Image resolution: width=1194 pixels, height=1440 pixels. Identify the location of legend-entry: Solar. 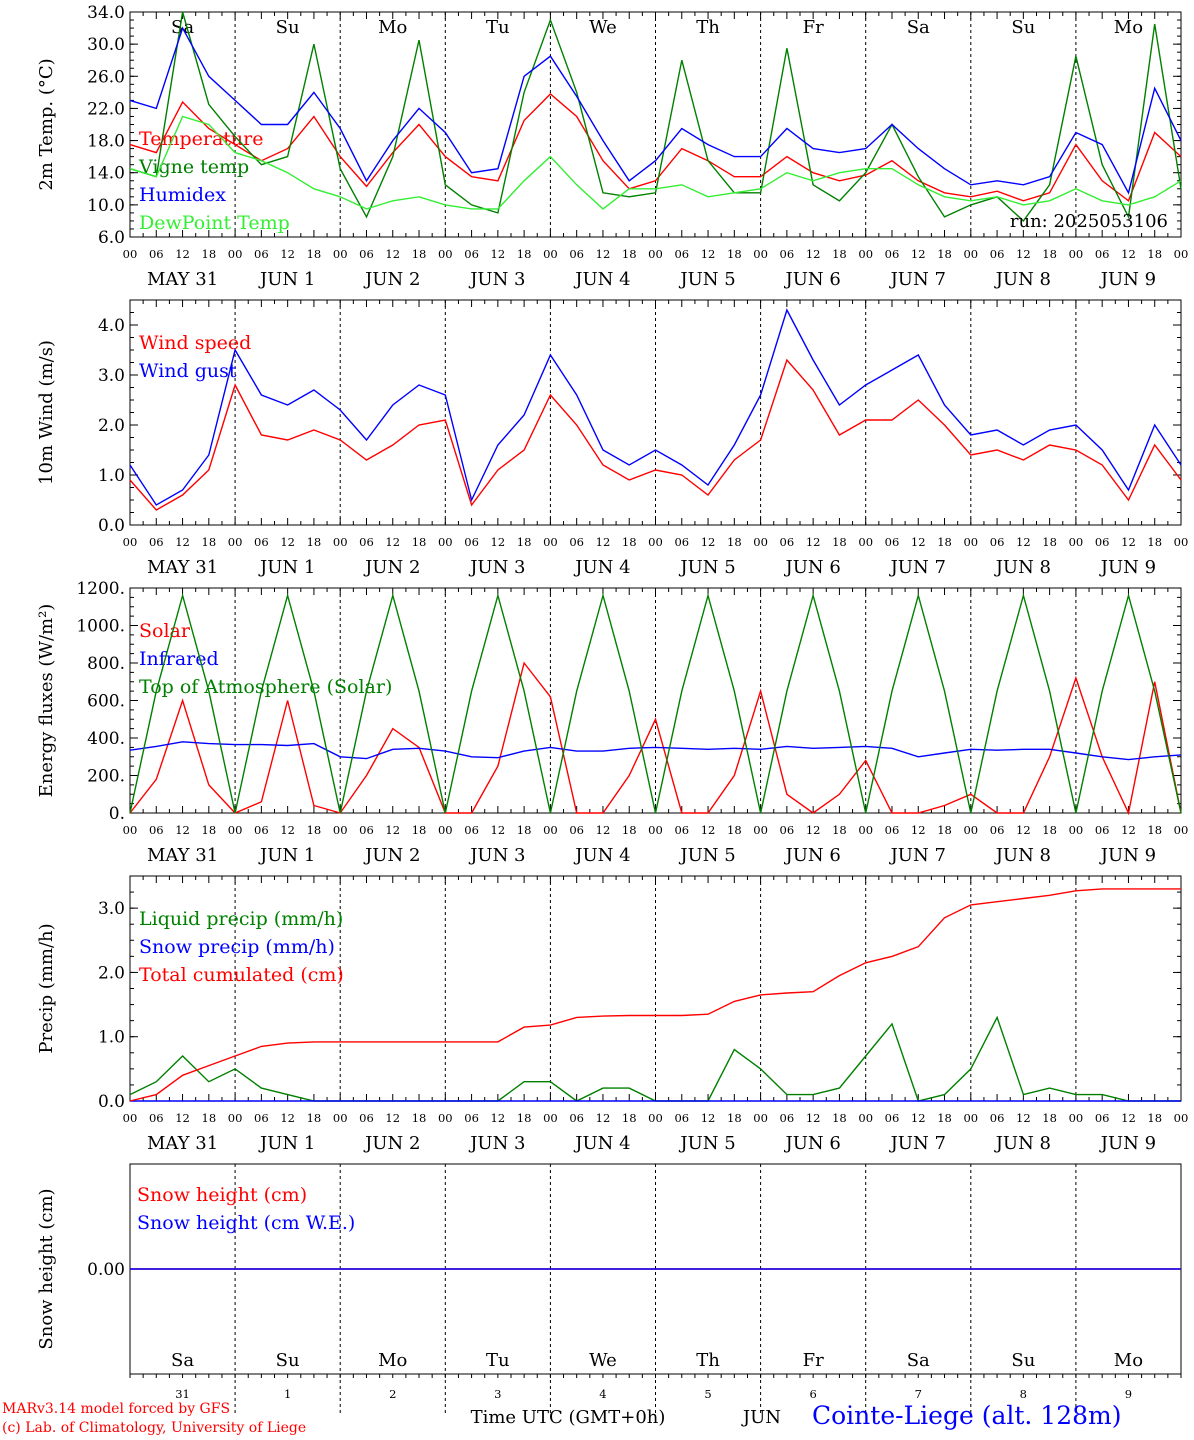
(165, 631).